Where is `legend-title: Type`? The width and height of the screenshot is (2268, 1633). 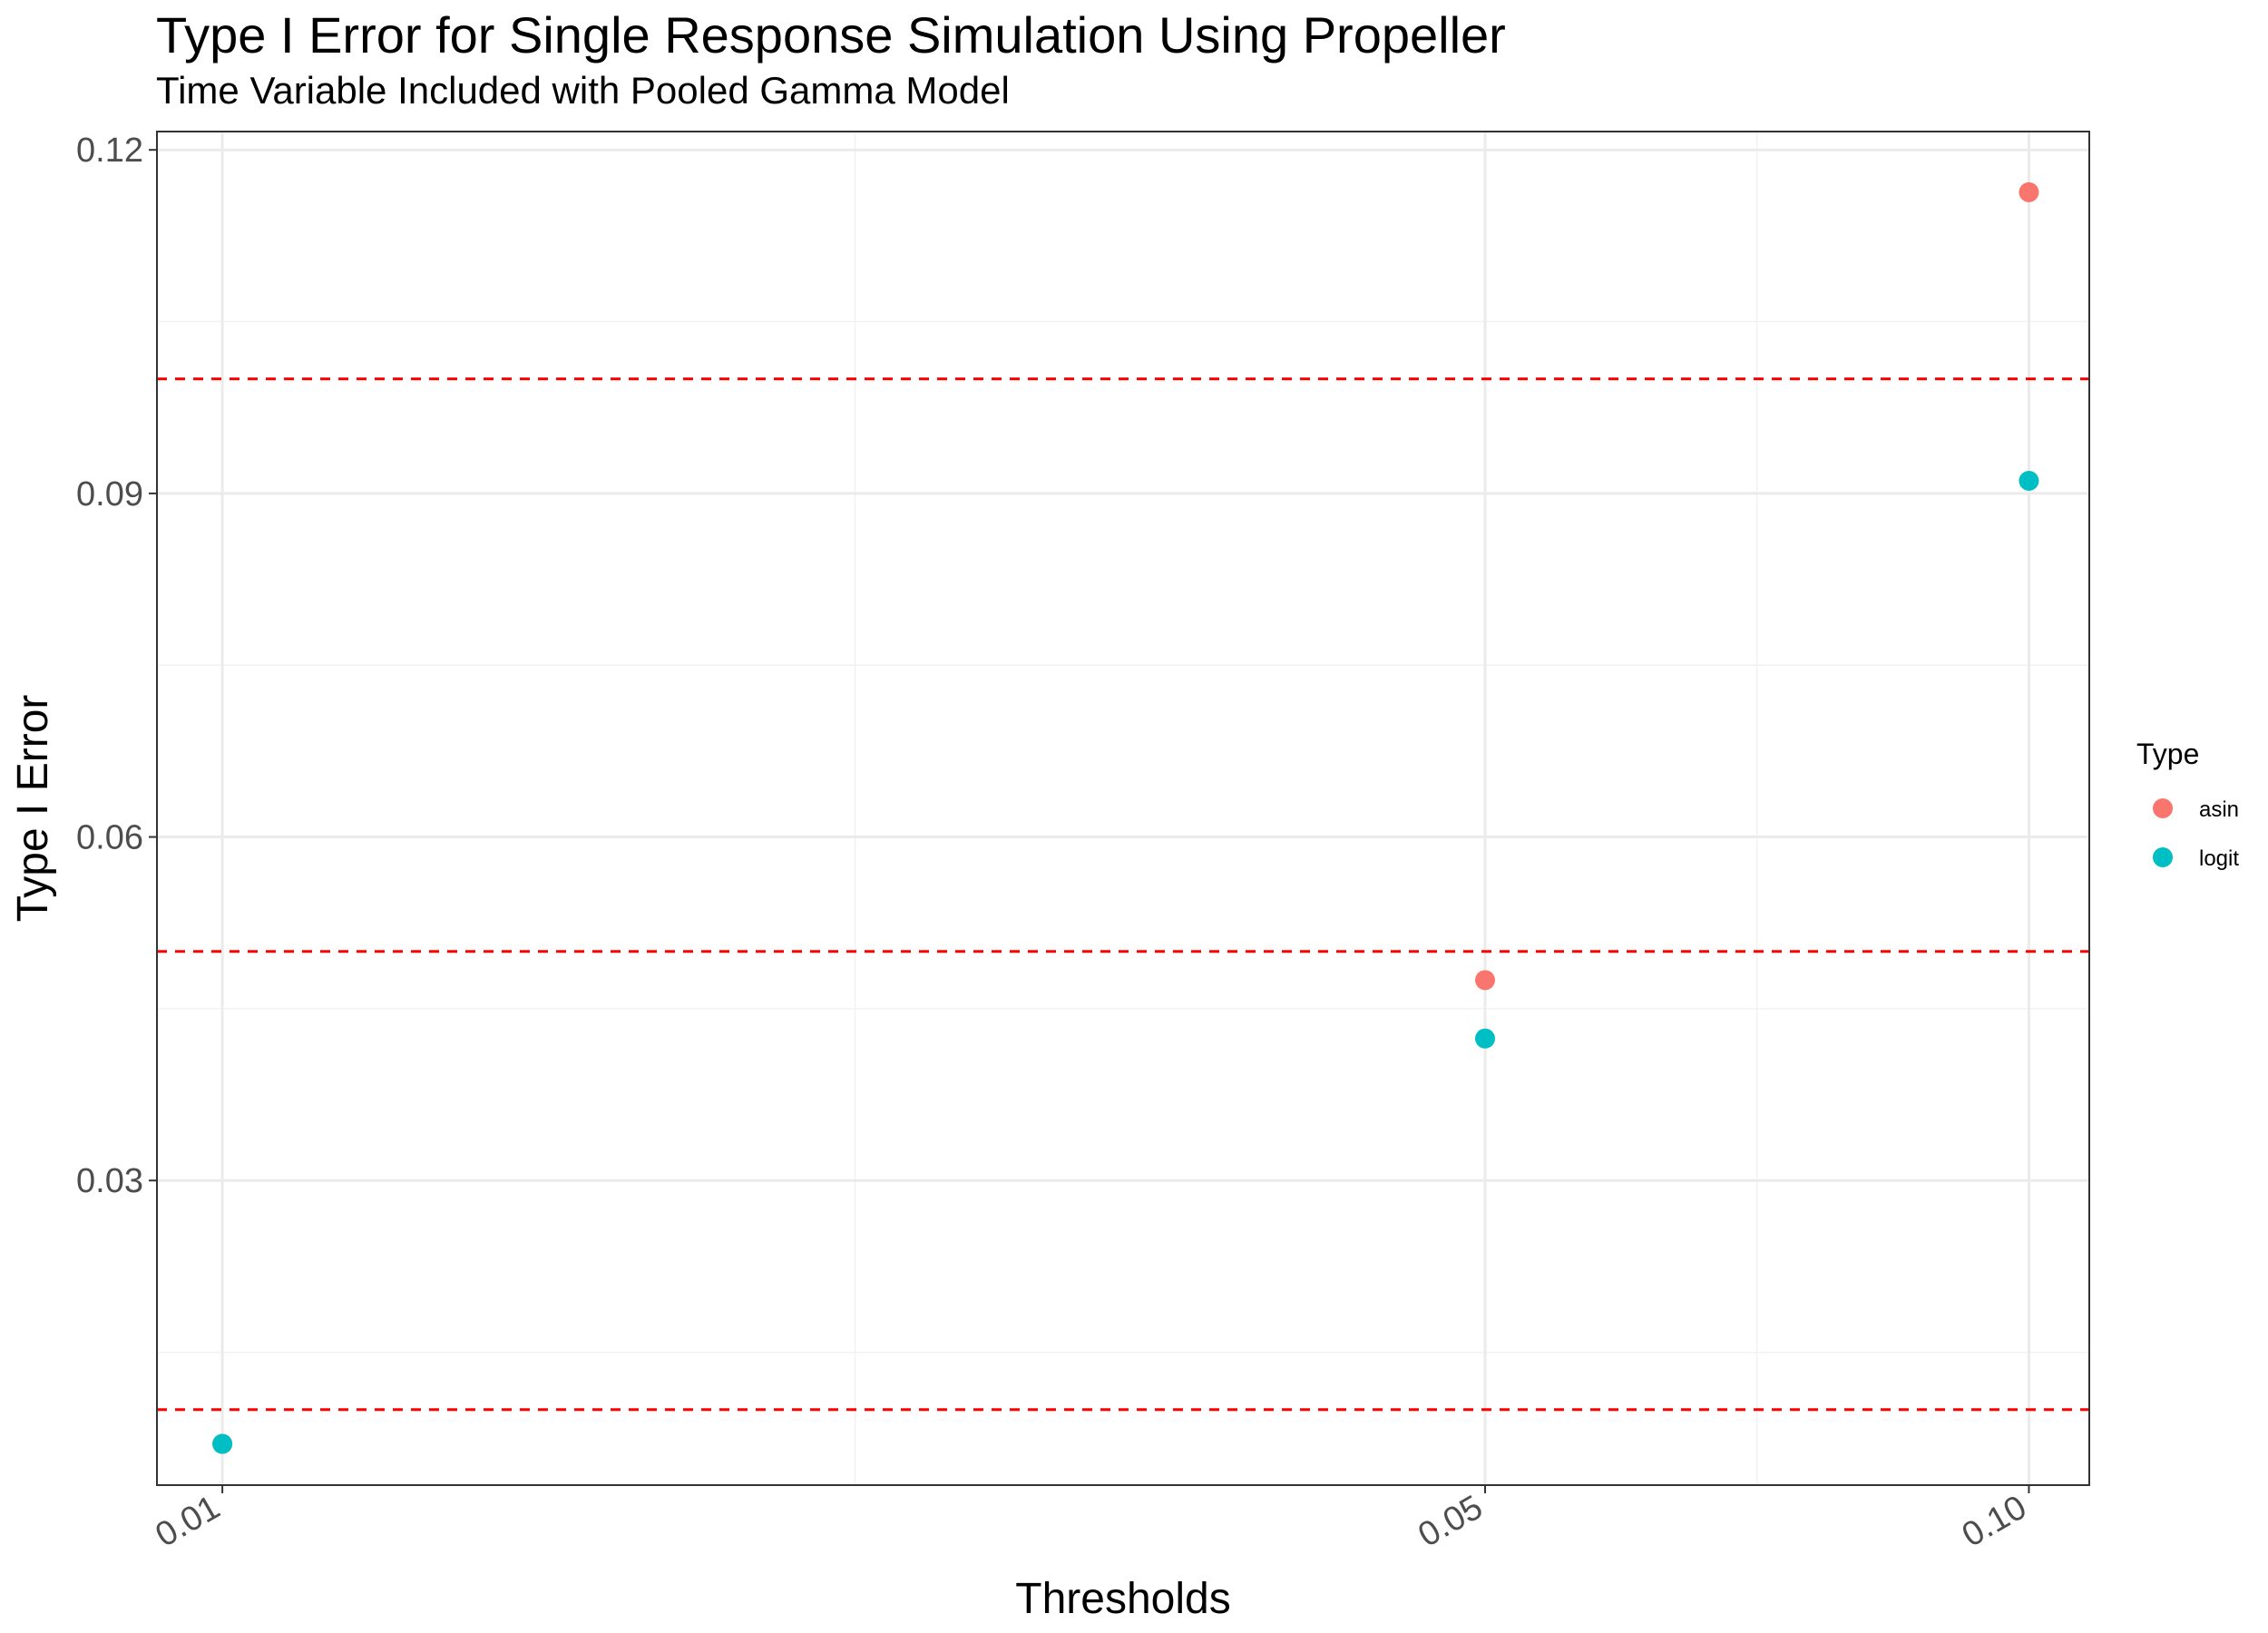
legend-title: Type is located at coordinates (2168, 754).